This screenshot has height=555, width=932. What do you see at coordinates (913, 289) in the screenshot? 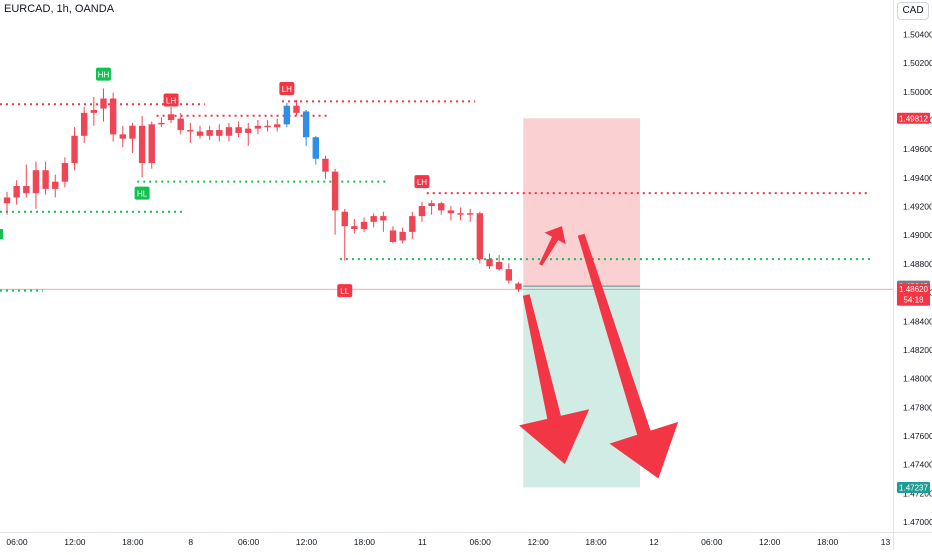
I see `badge-price-text: 1.48620` at bounding box center [913, 289].